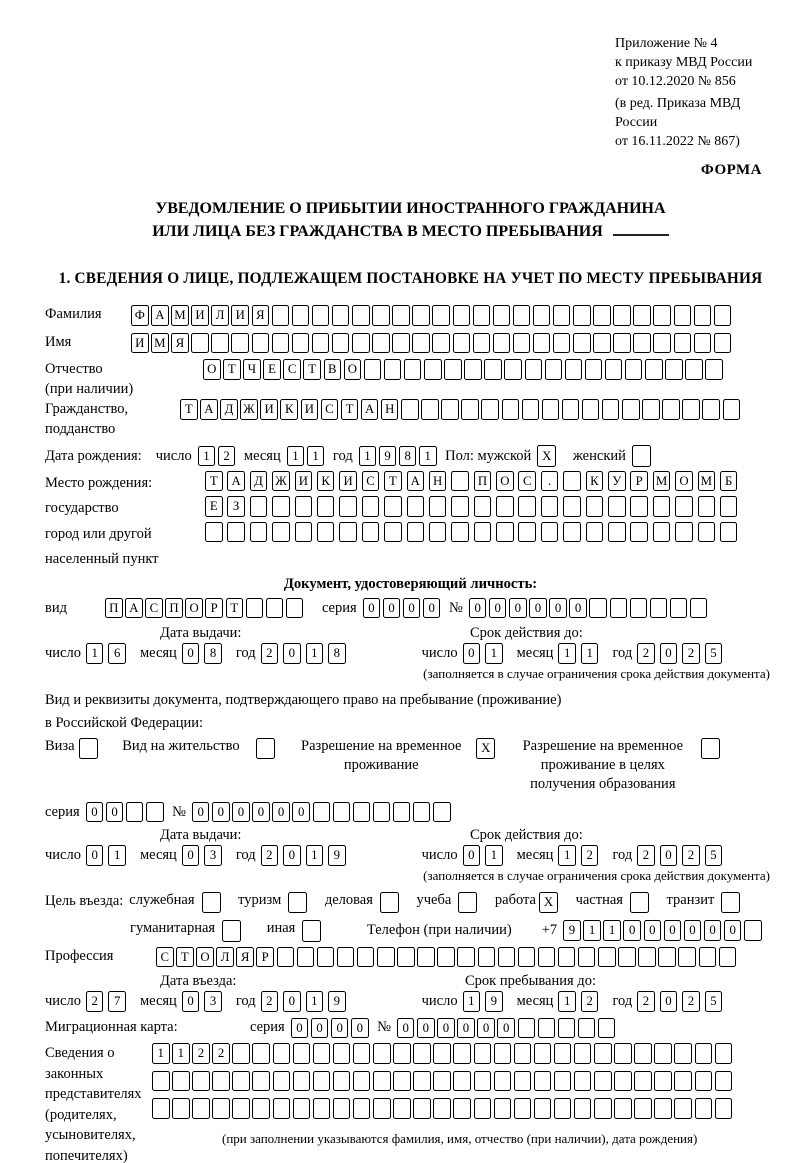 The height and width of the screenshot is (1163, 800). I want to click on char-box: Т, so click(232, 369).